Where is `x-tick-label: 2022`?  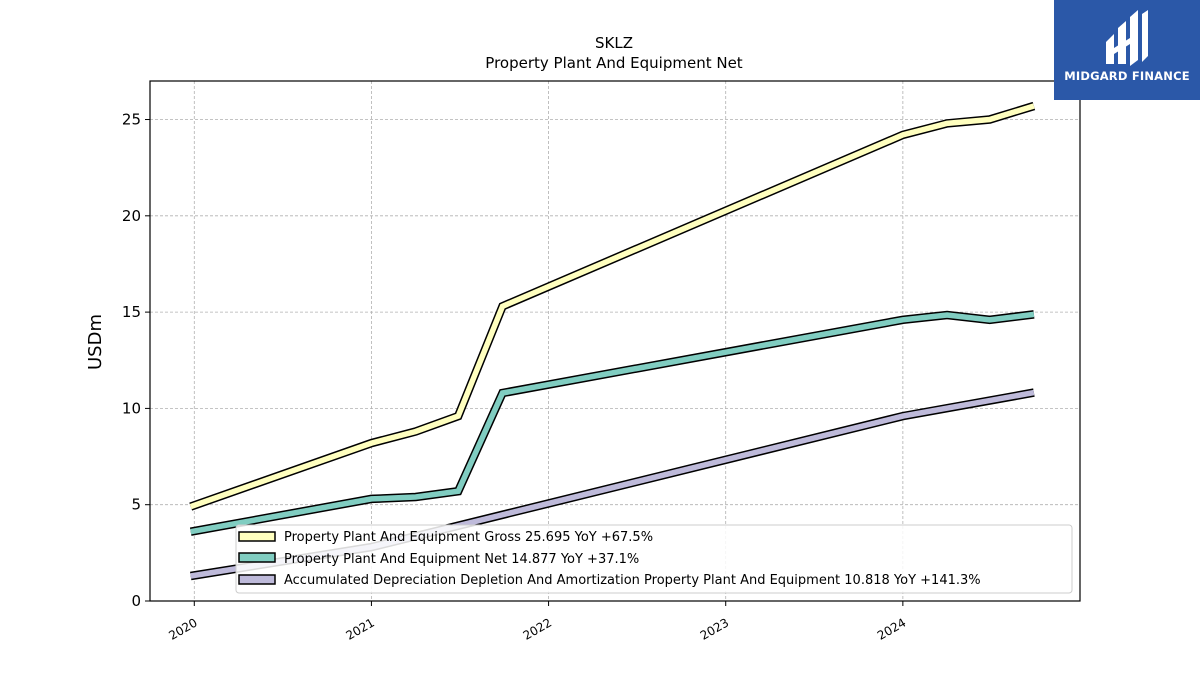
x-tick-label: 2022 is located at coordinates (537, 628).